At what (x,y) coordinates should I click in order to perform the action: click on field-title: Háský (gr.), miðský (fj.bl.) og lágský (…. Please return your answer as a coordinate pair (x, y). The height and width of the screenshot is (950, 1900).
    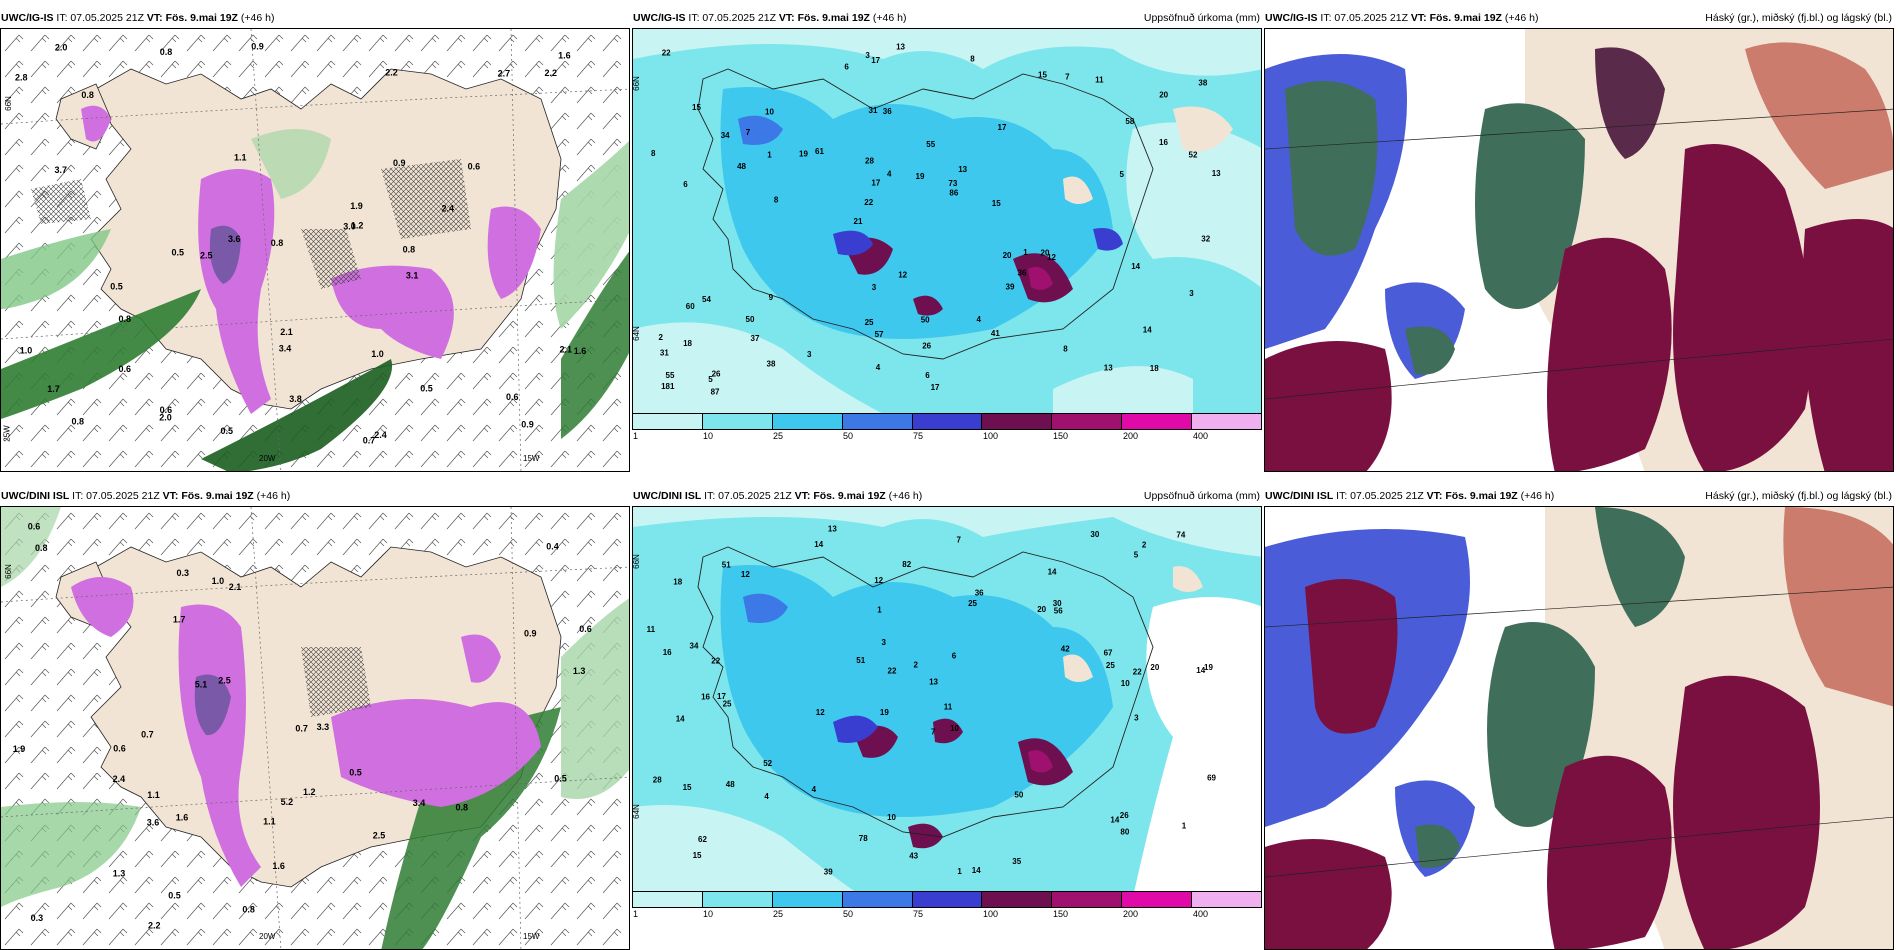
    Looking at the image, I should click on (1798, 18).